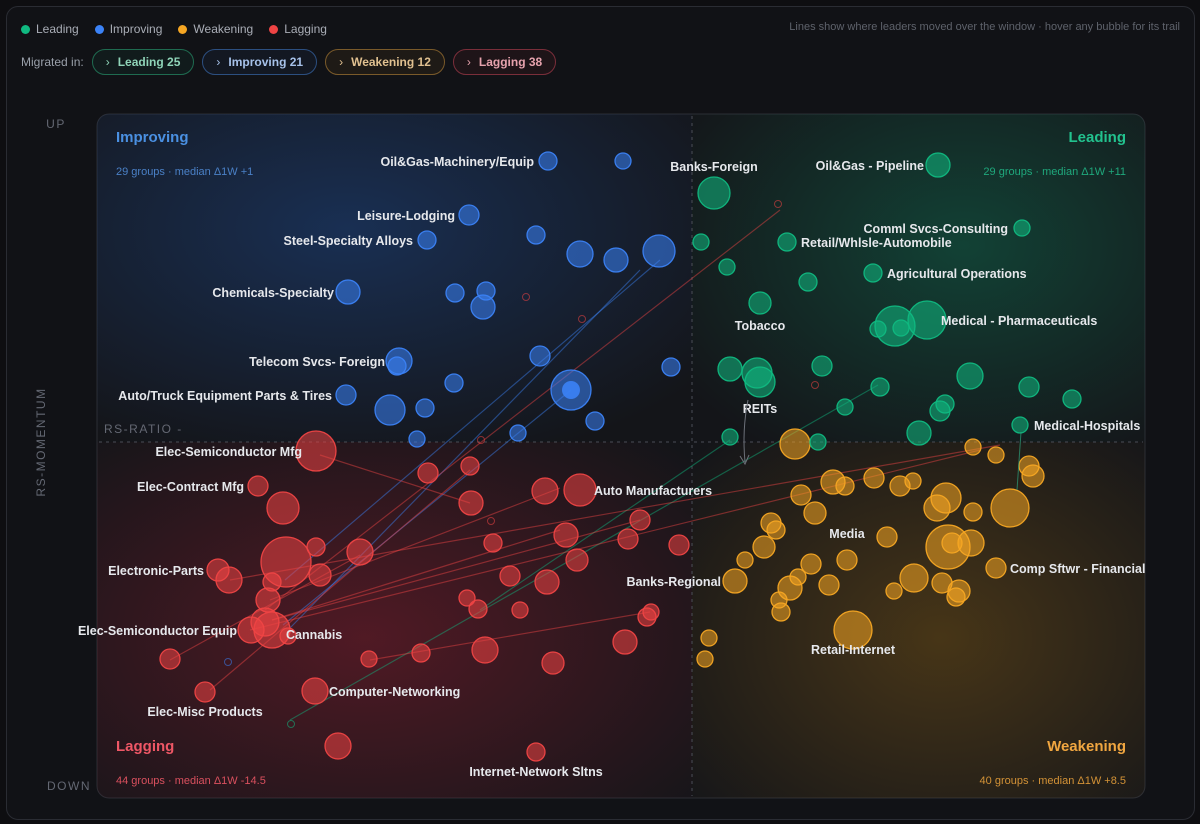  I want to click on migrated-leading-chip: › Leading 25, so click(143, 62).